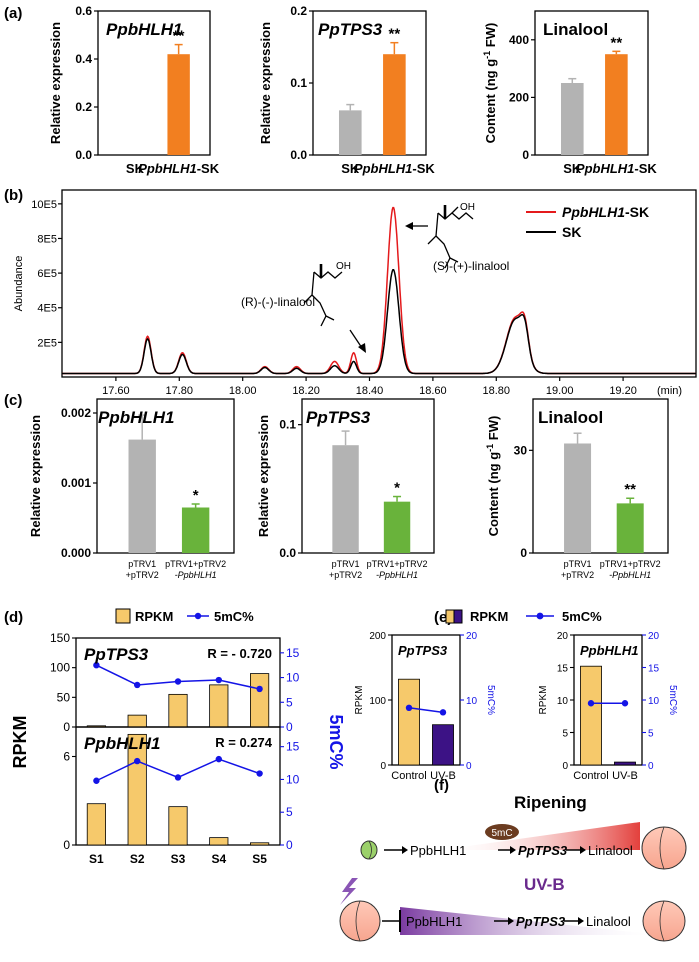  Describe the element at coordinates (608, 921) in the screenshot. I see `uvb-product: Linalool` at that location.